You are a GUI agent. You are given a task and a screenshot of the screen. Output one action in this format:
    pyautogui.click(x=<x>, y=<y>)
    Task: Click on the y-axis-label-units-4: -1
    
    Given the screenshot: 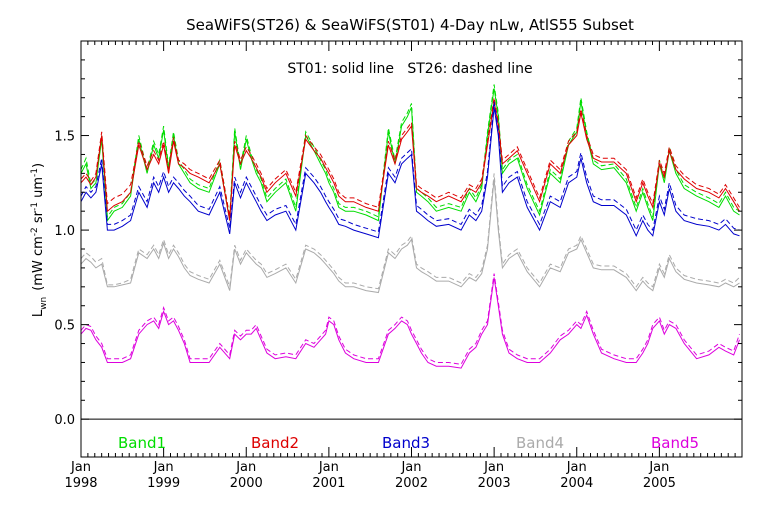 What is the action you would take?
    pyautogui.click(x=35, y=206)
    